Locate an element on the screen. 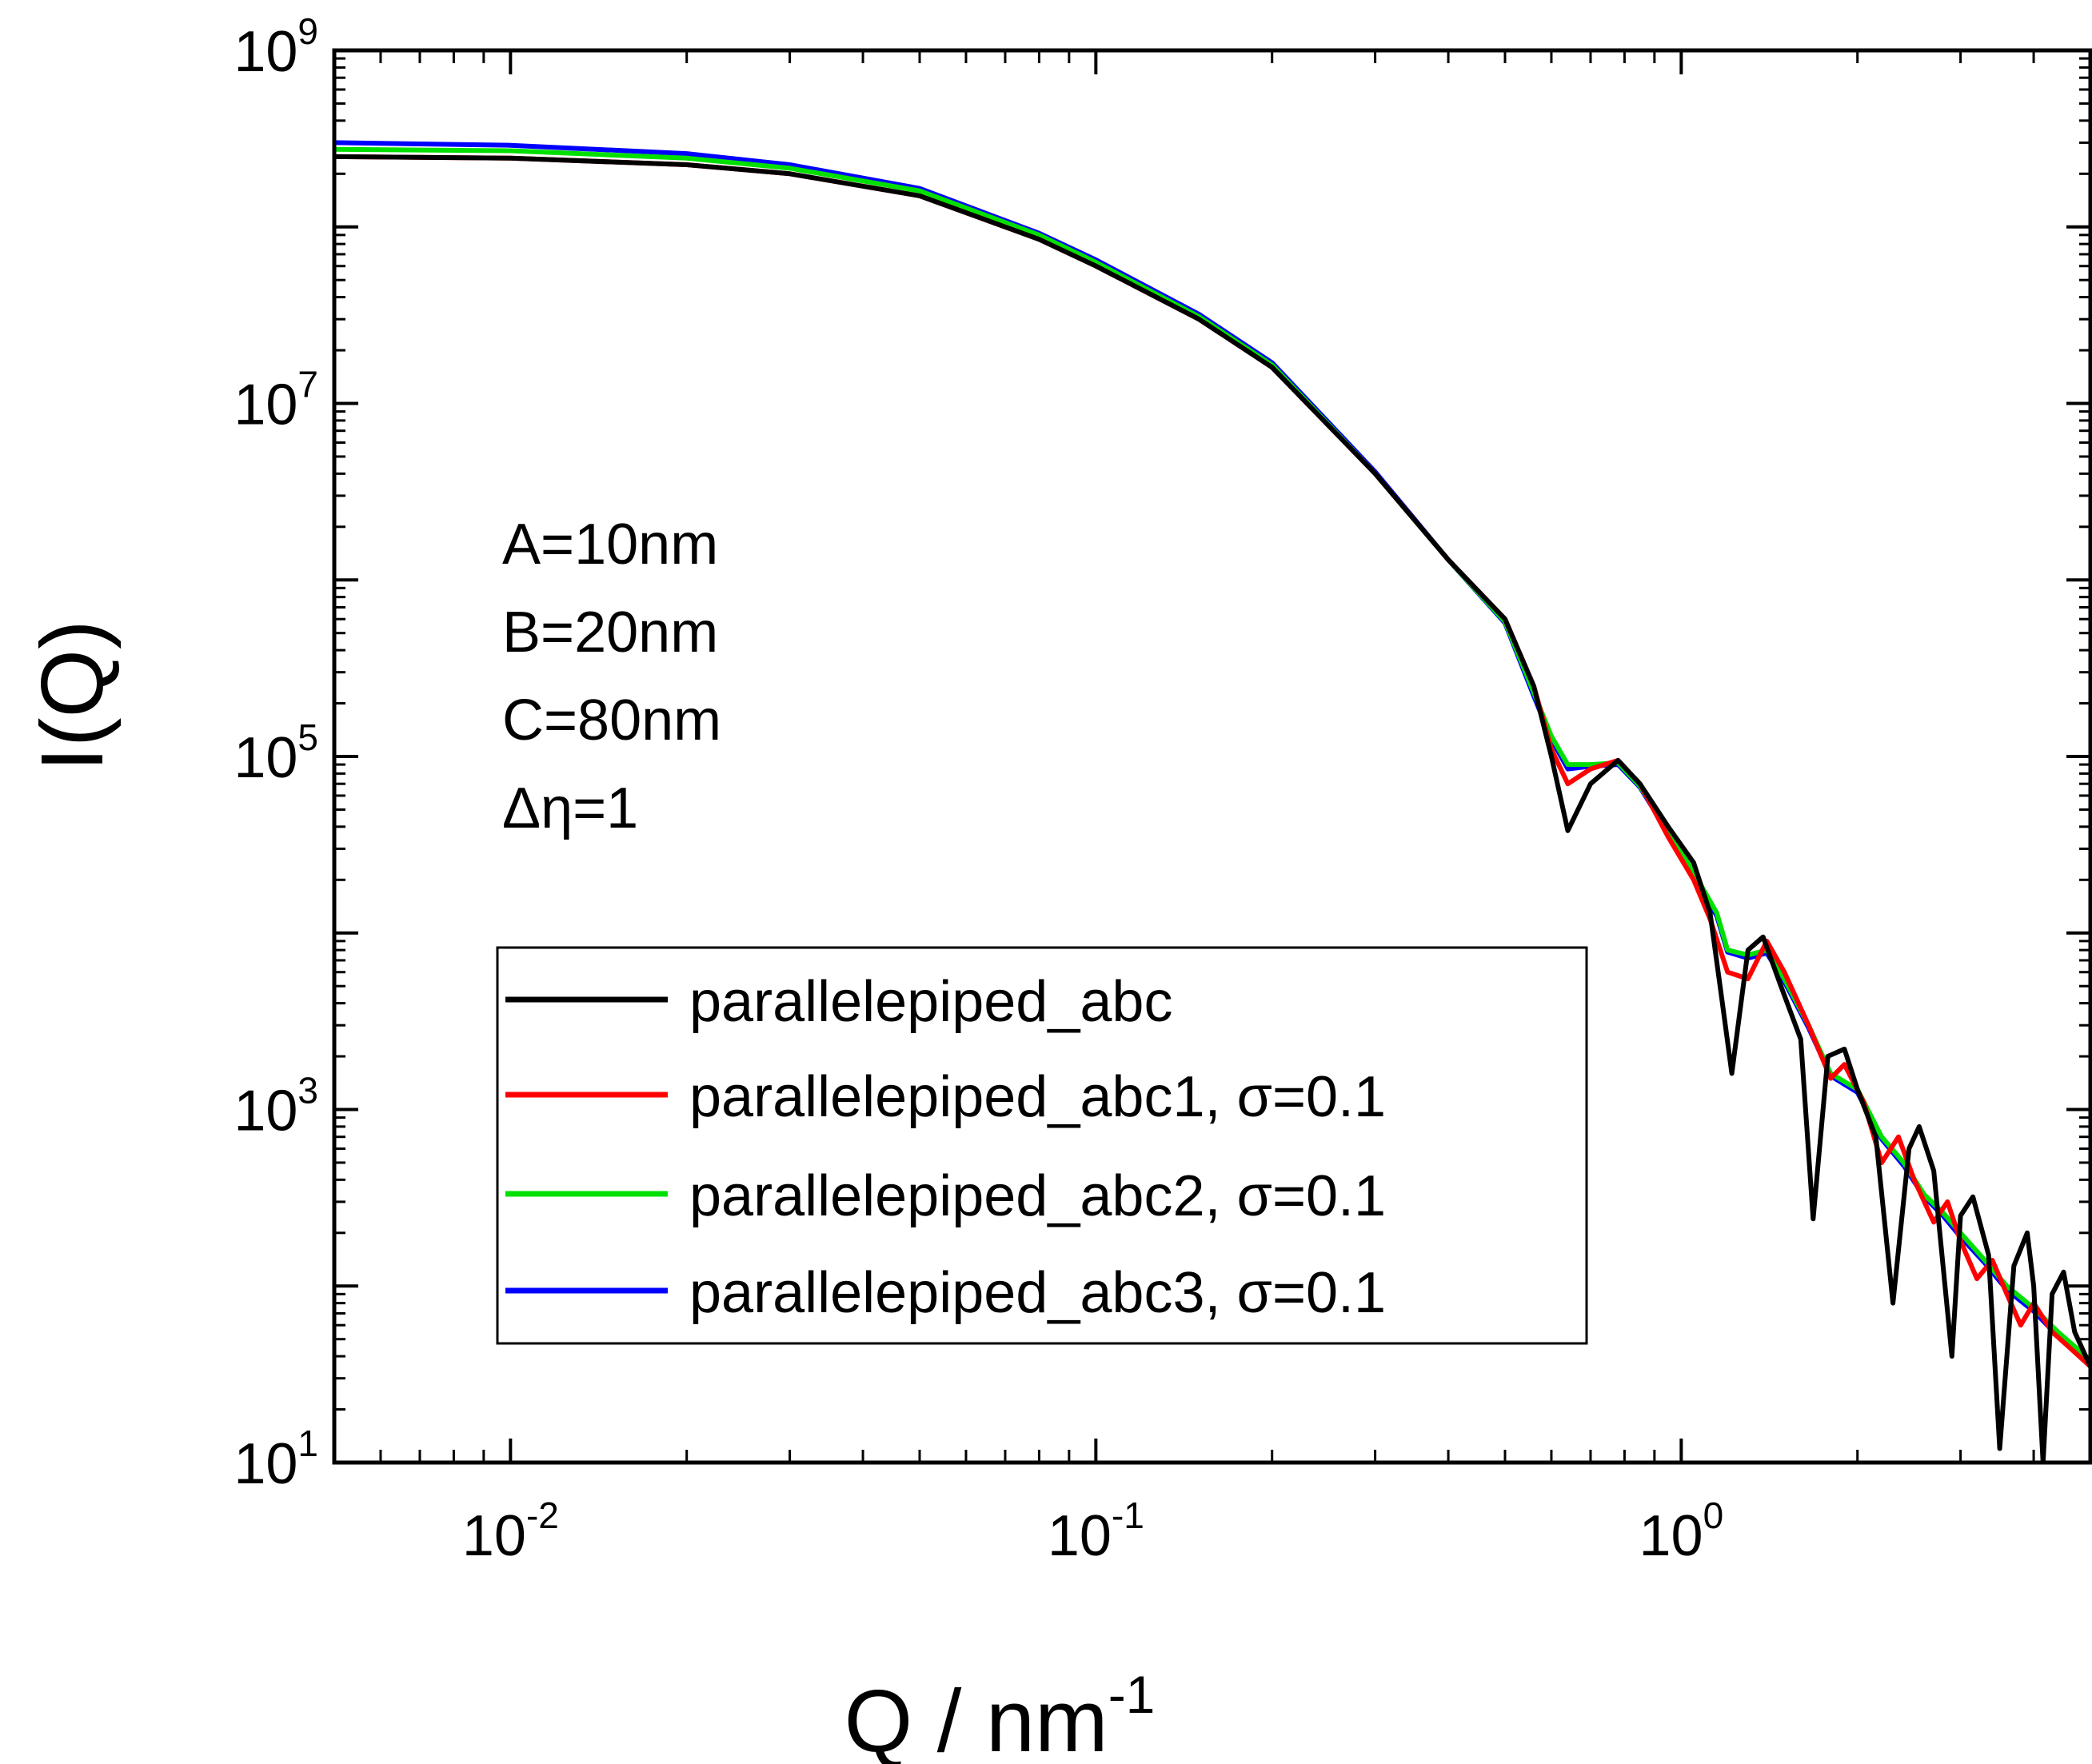 This screenshot has width=2092, height=1764. annotation-a: A=10nm is located at coordinates (610, 545).